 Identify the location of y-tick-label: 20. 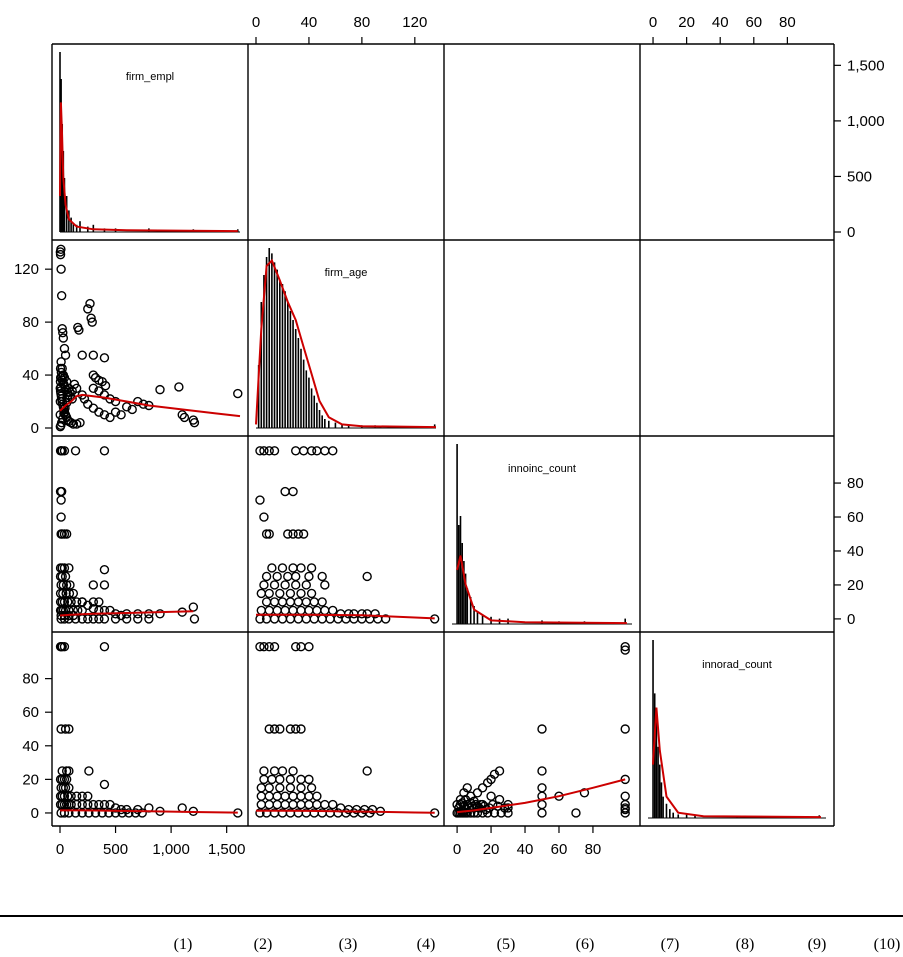
(30, 779).